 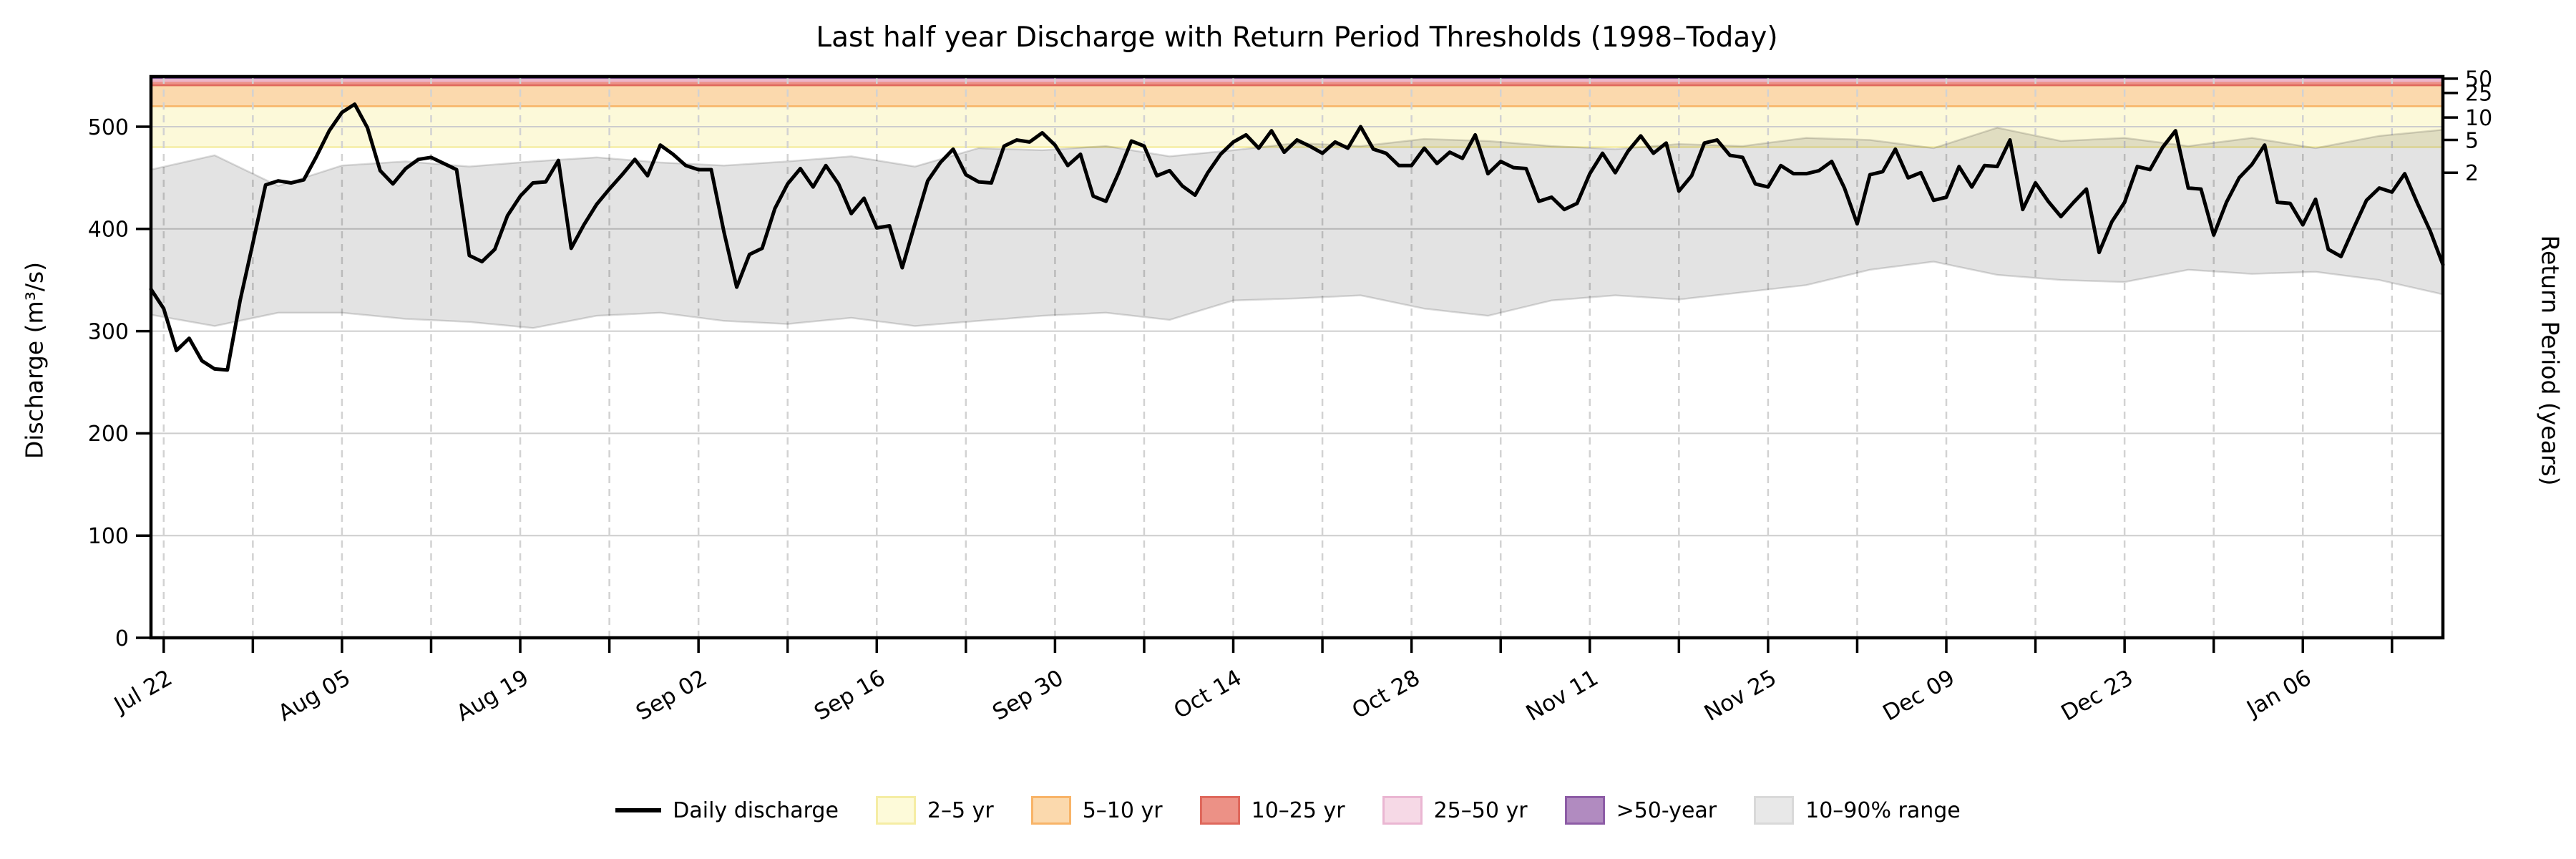 What do you see at coordinates (638, 810) in the screenshot?
I see `legend-line-swatch` at bounding box center [638, 810].